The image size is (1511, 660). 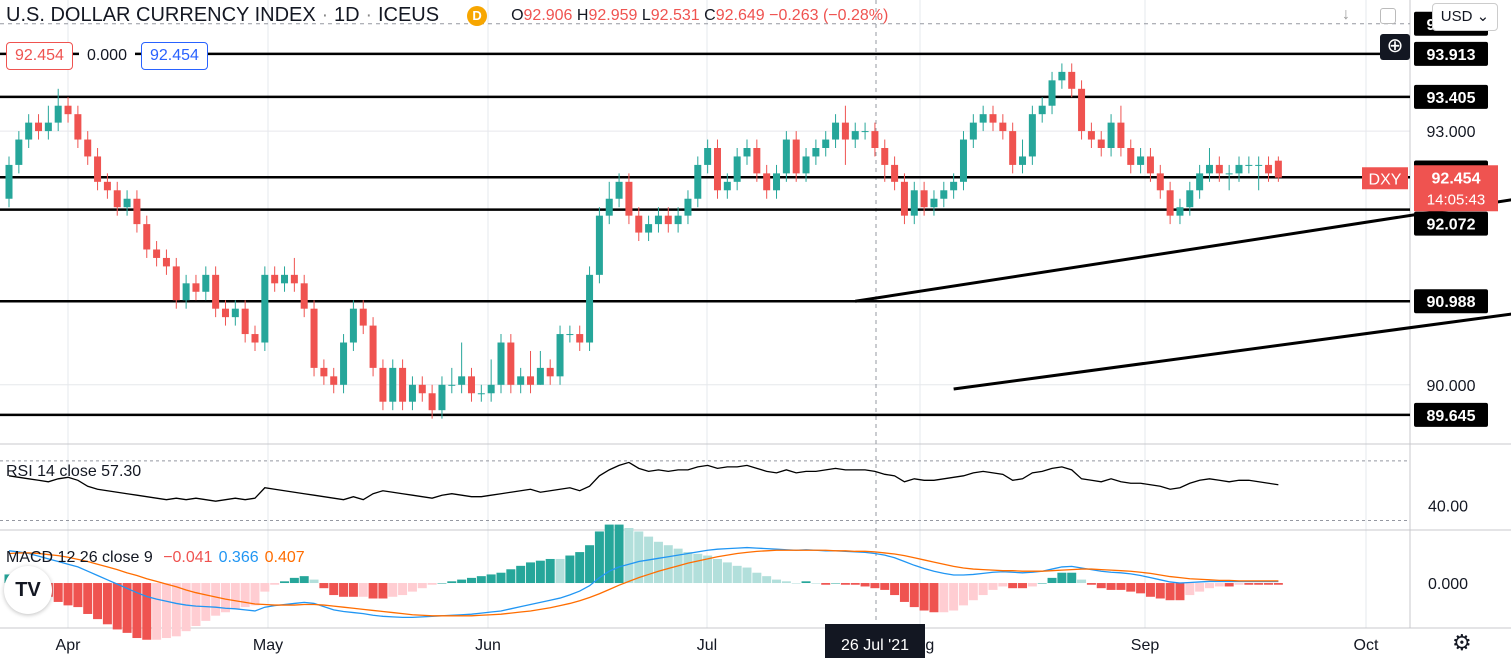 I want to click on macd-line, so click(x=643, y=582).